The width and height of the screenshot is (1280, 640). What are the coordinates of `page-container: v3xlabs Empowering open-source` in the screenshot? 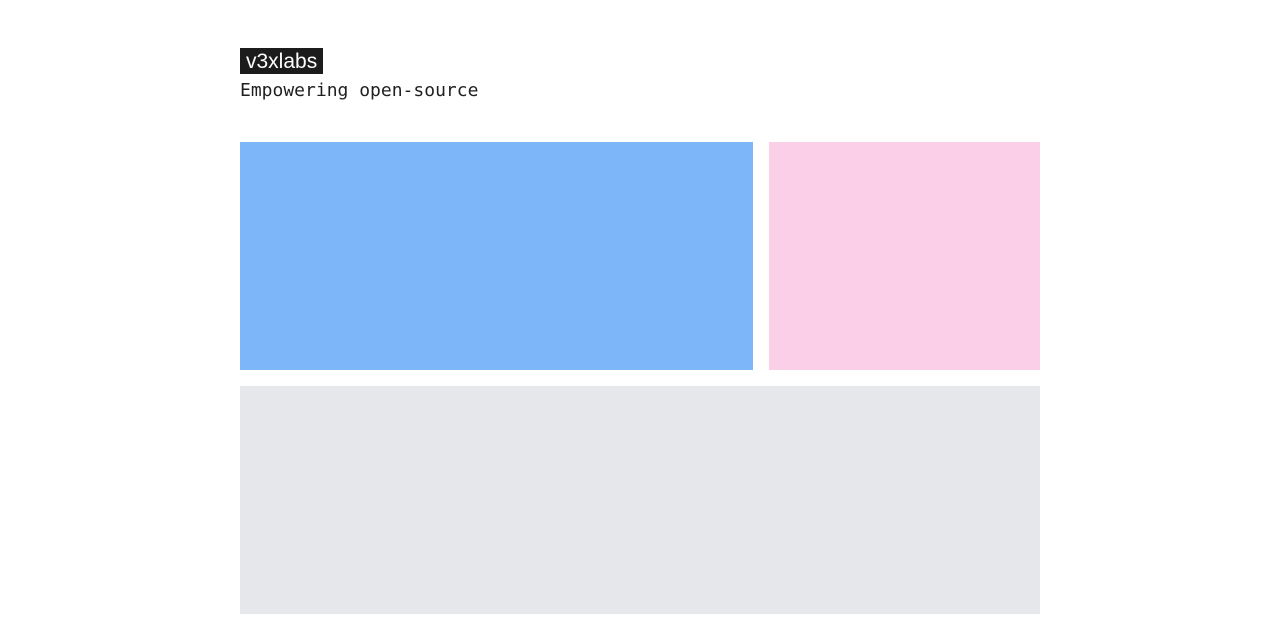 It's located at (640, 75).